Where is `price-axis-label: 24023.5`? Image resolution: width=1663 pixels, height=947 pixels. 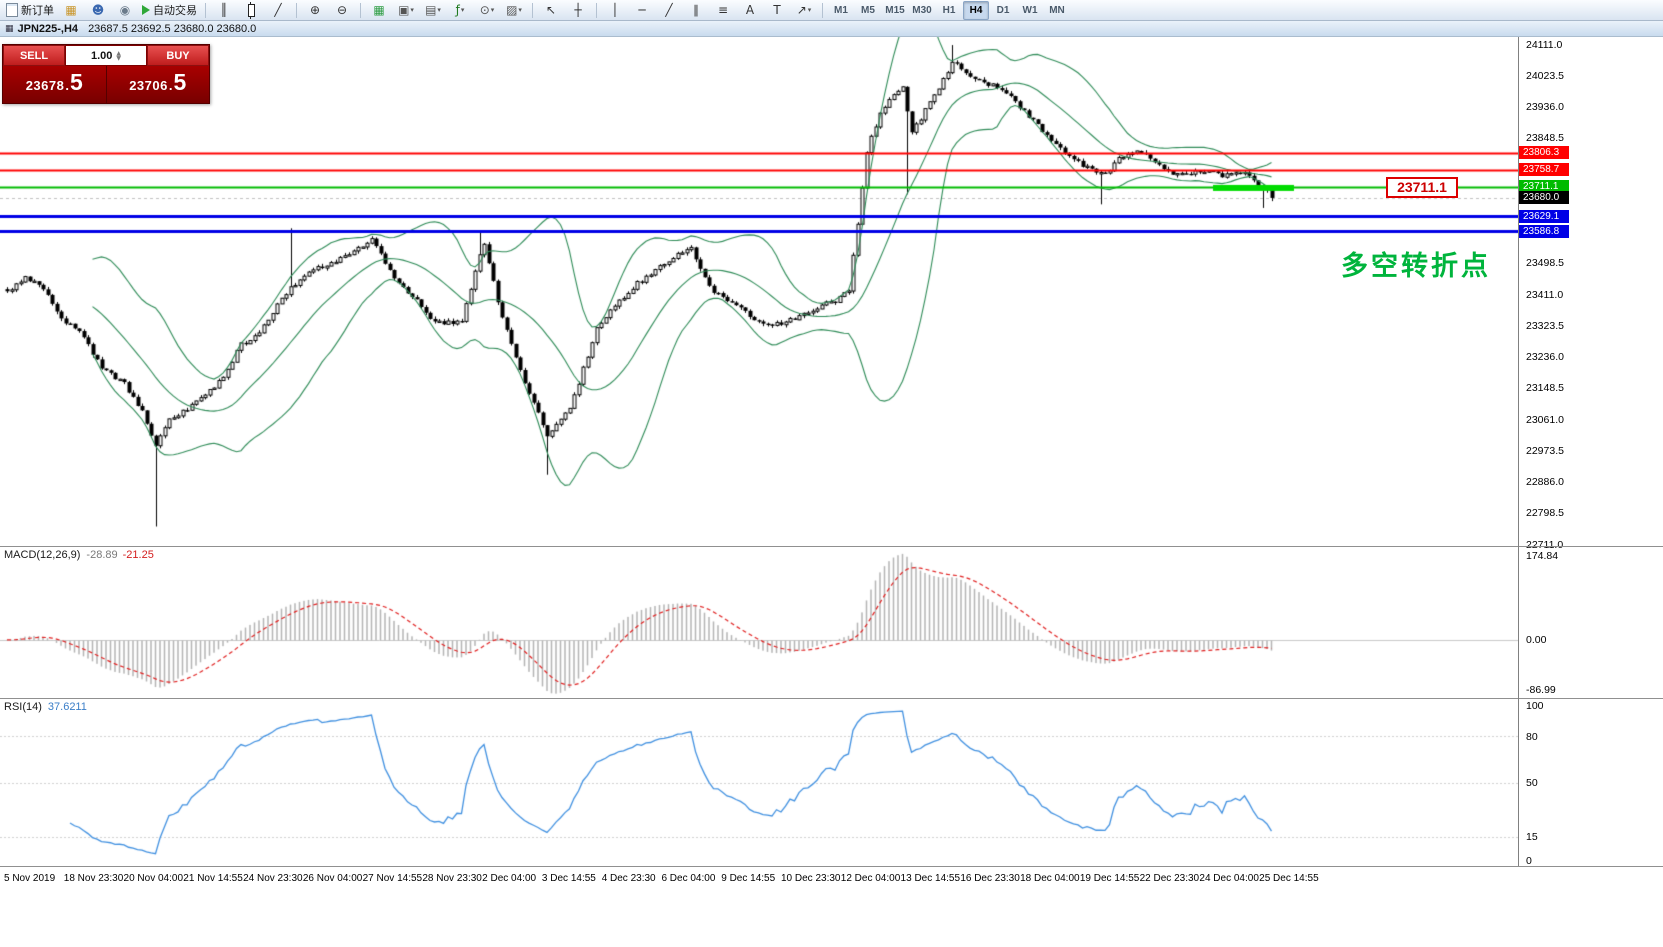 price-axis-label: 24023.5 is located at coordinates (1545, 75).